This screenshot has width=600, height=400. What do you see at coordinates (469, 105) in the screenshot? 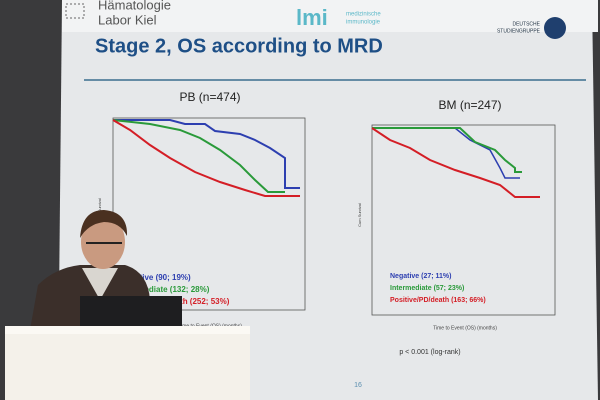
I see `panel-title: BM (n=247)` at bounding box center [469, 105].